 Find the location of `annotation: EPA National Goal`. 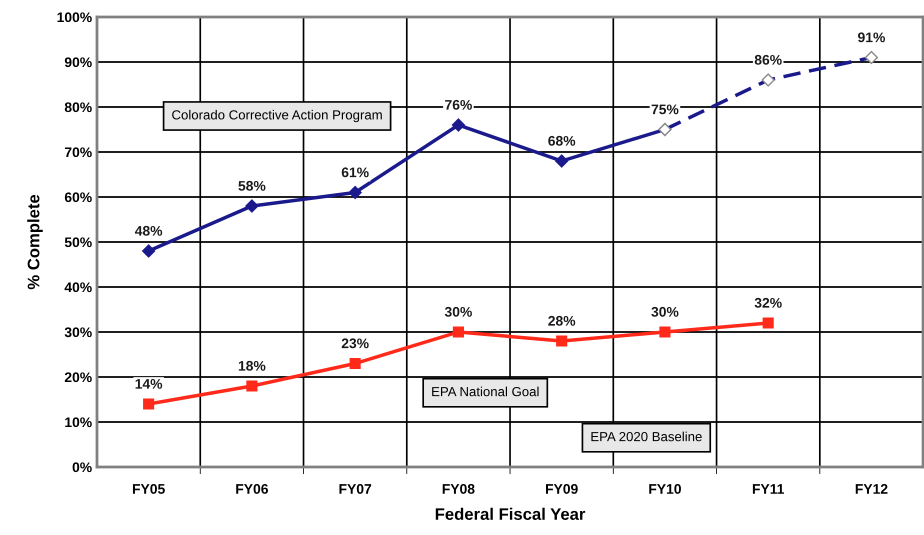

annotation: EPA National Goal is located at coordinates (485, 391).